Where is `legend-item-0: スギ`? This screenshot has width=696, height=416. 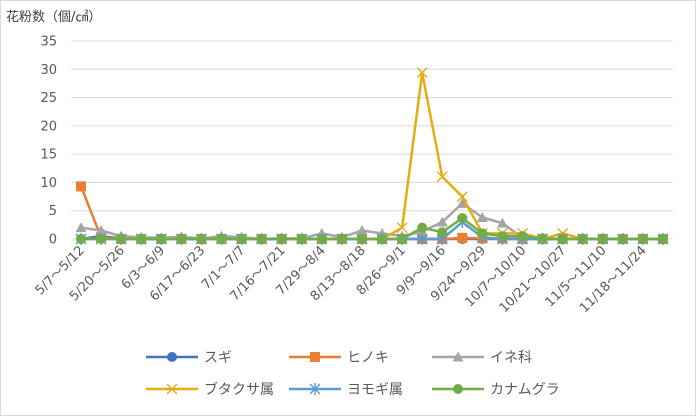
legend-item-0: スギ is located at coordinates (189, 358).